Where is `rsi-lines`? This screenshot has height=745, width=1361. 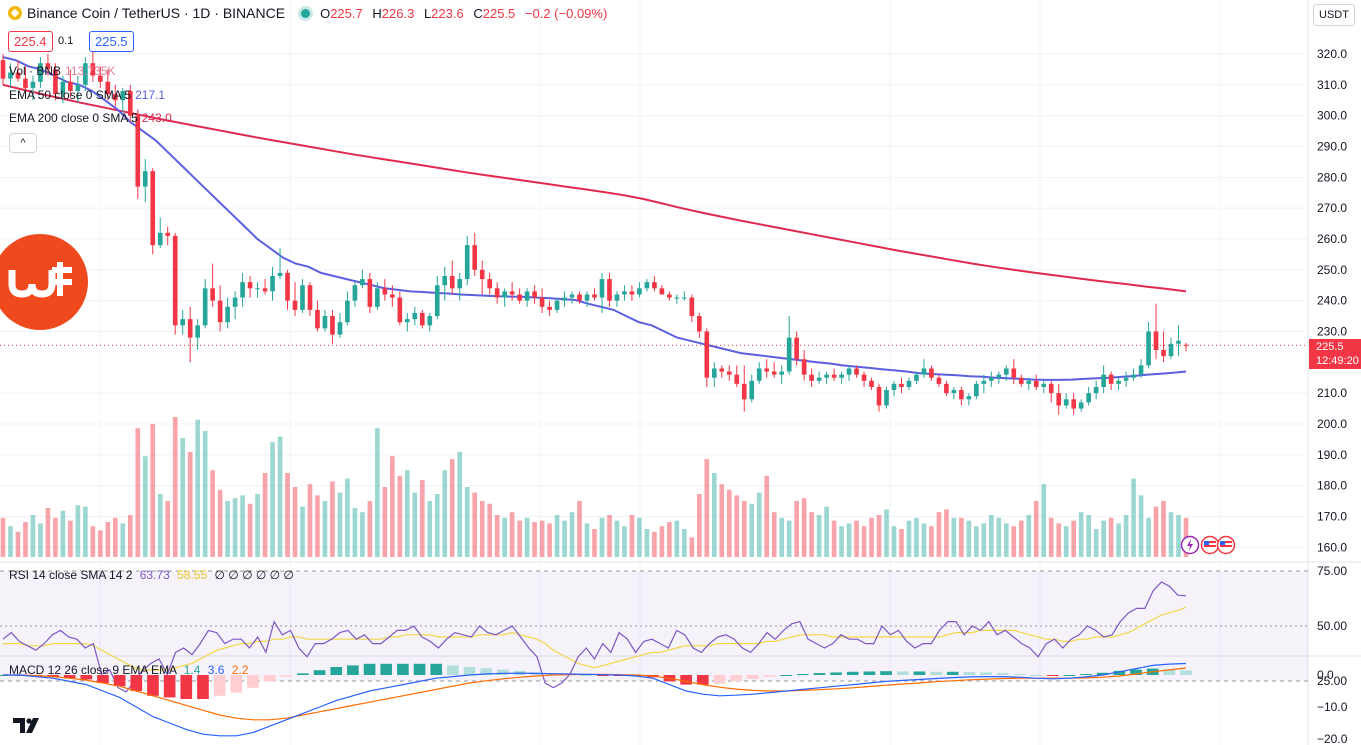 rsi-lines is located at coordinates (594, 637).